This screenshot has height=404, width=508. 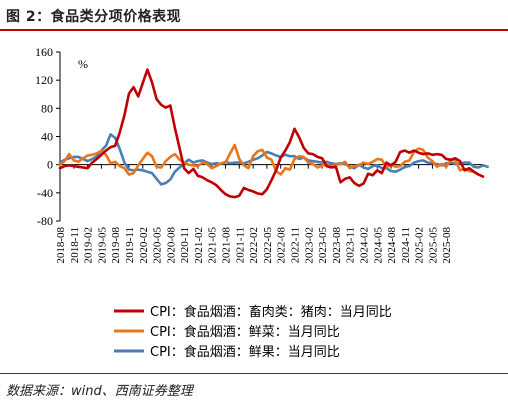 I want to click on unit-label: %, so click(x=83, y=64).